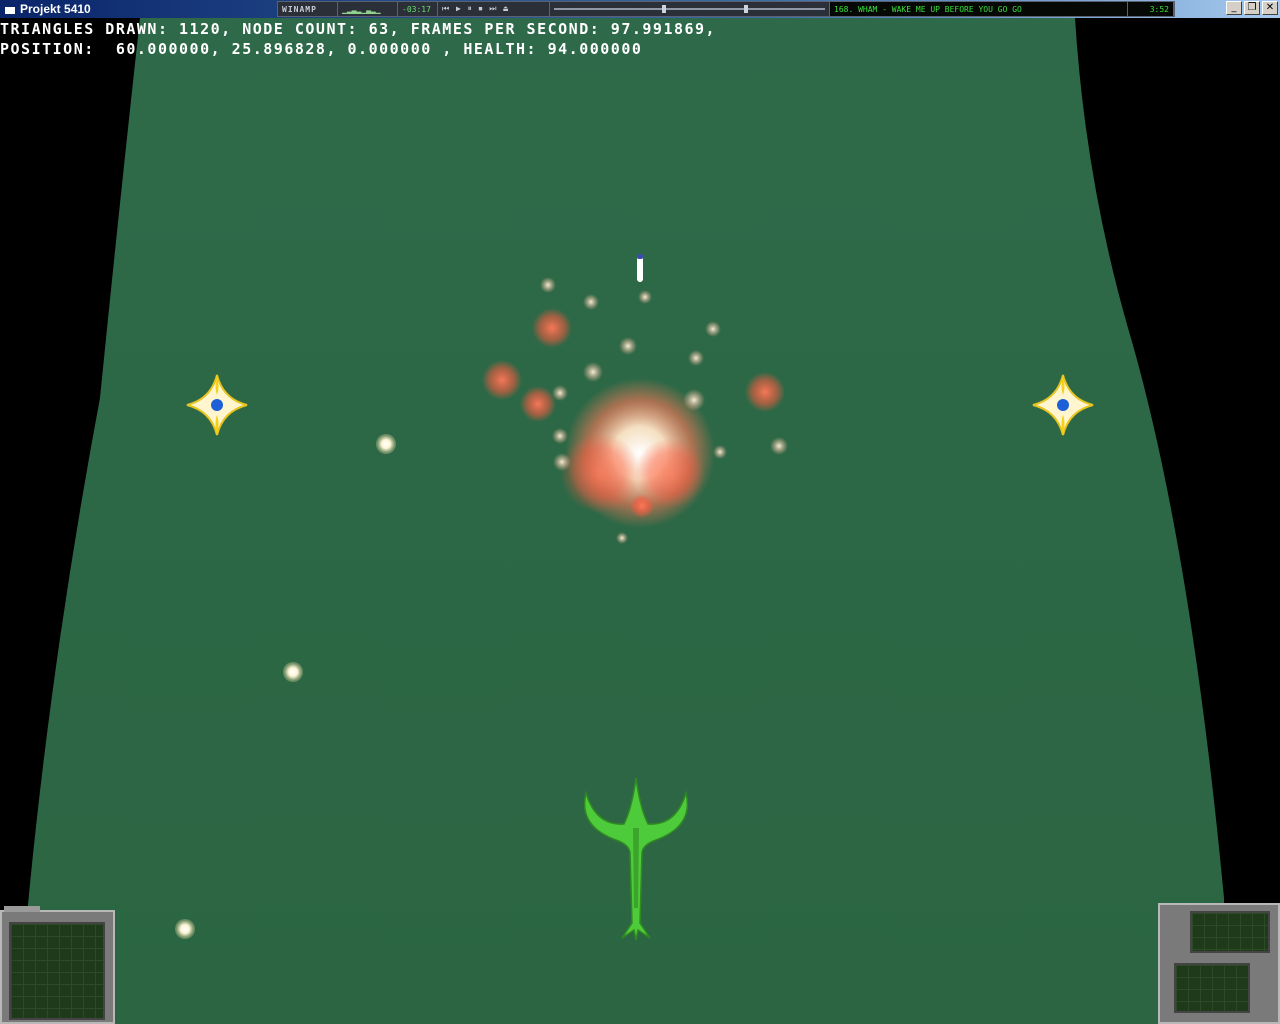 The width and height of the screenshot is (1280, 1024). Describe the element at coordinates (10, 9) in the screenshot. I see `app-icon` at that location.